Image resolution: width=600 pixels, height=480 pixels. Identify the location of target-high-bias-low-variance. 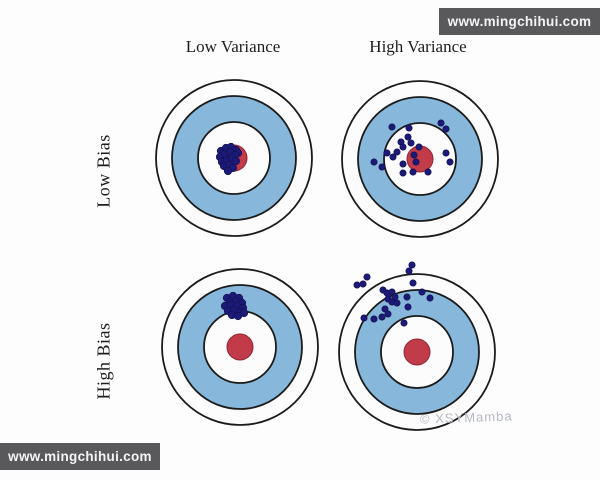
(240, 347).